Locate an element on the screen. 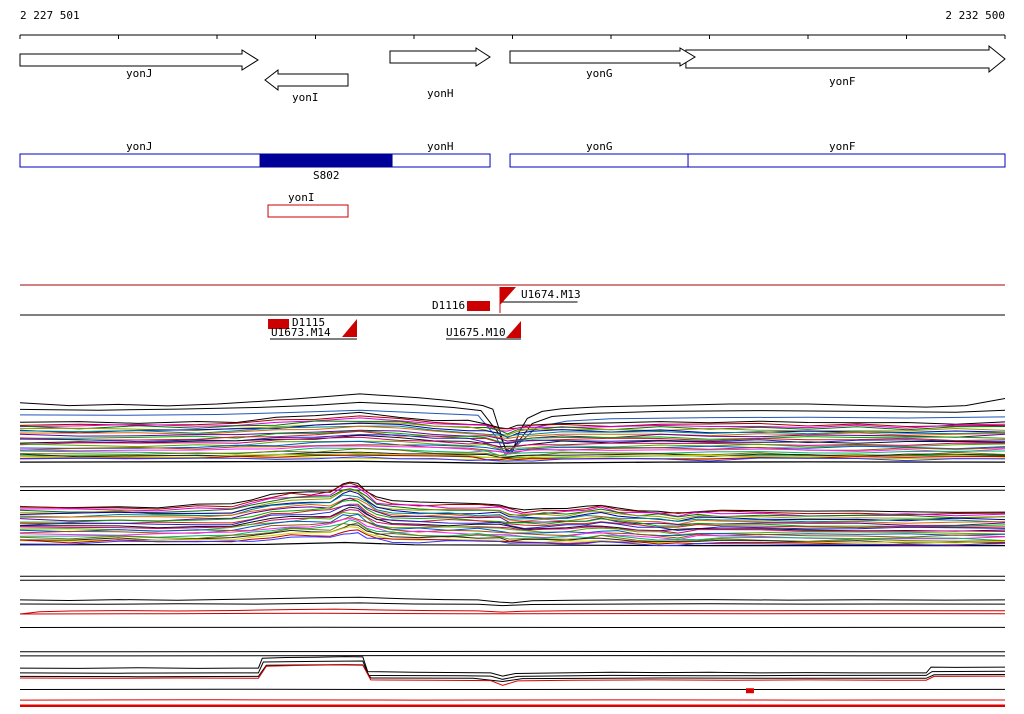 The height and width of the screenshot is (714, 1024). gene-arrow-yonI is located at coordinates (306, 80).